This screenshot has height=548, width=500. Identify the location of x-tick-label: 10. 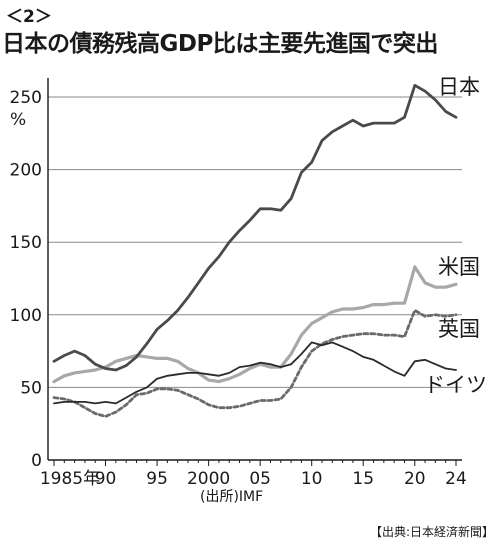
(312, 479).